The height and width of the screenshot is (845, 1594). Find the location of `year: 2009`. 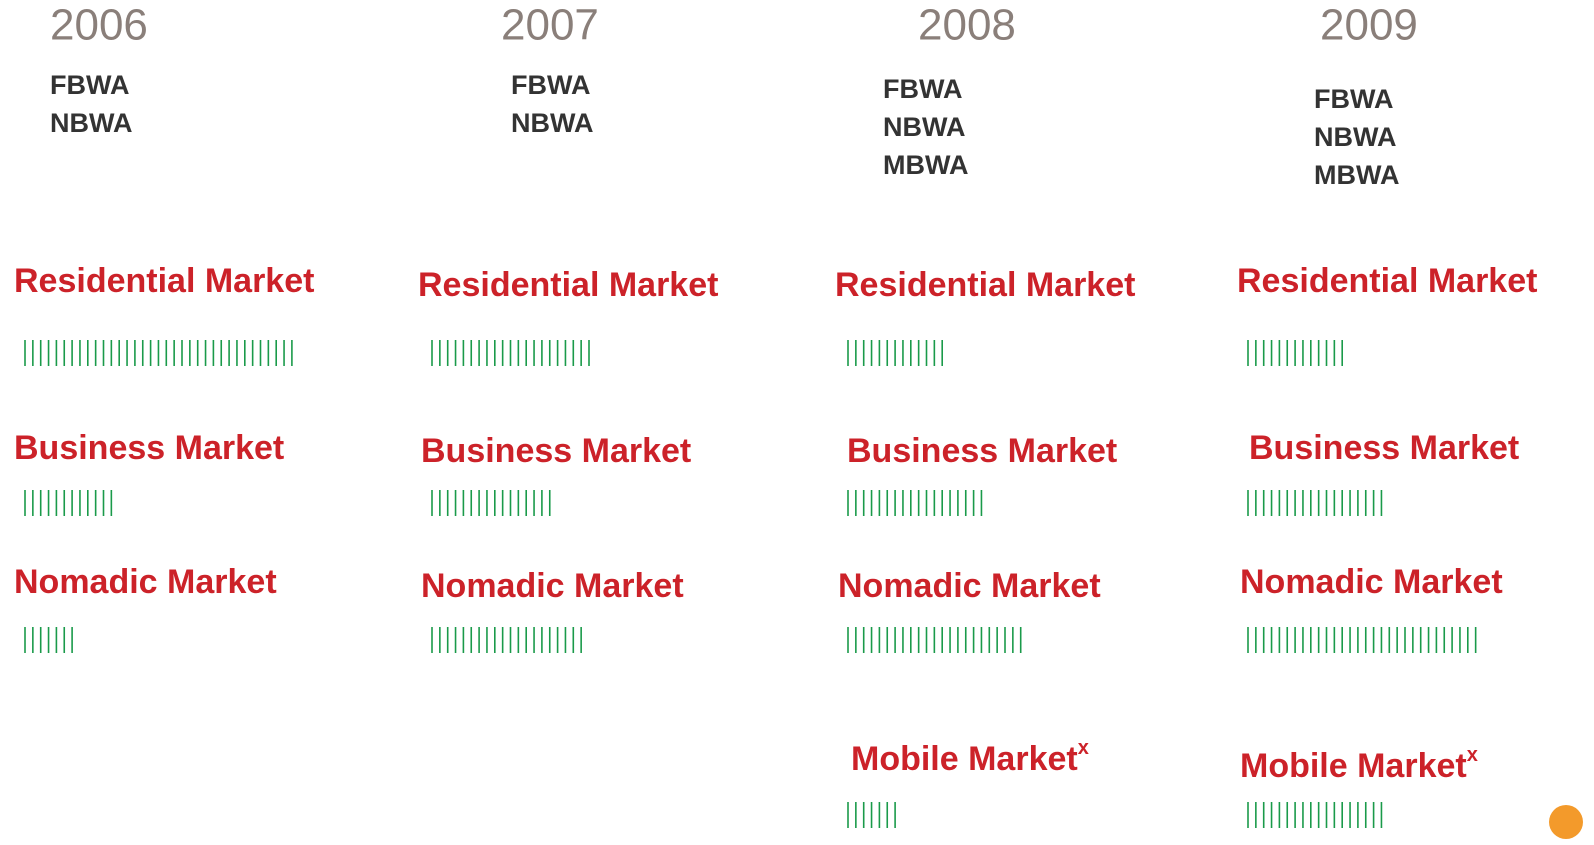

year: 2009 is located at coordinates (1369, 25).